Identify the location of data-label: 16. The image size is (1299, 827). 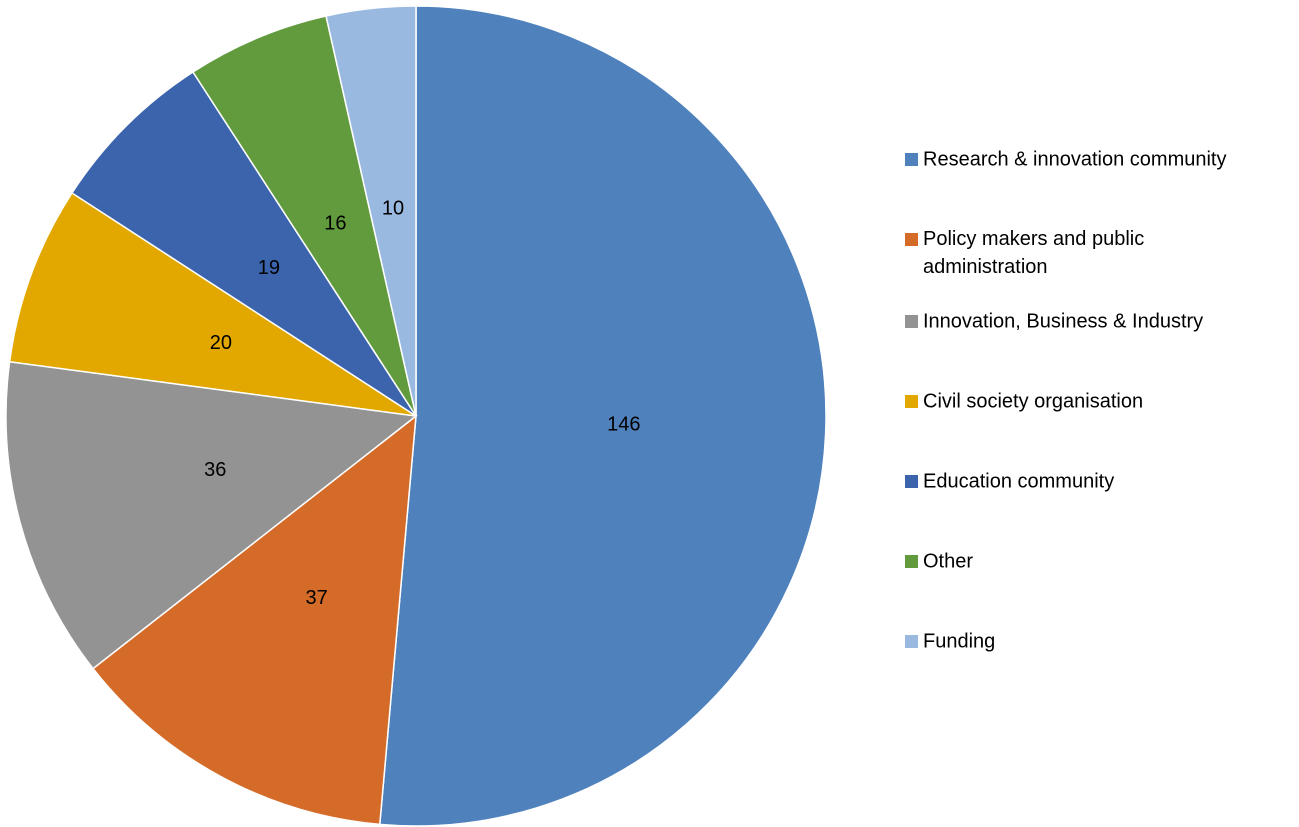
(335, 224).